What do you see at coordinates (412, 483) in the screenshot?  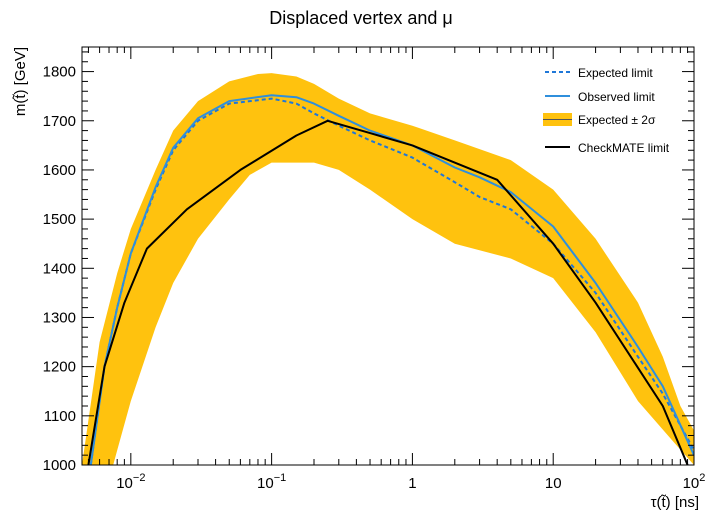 I see `x-tick-label: 1` at bounding box center [412, 483].